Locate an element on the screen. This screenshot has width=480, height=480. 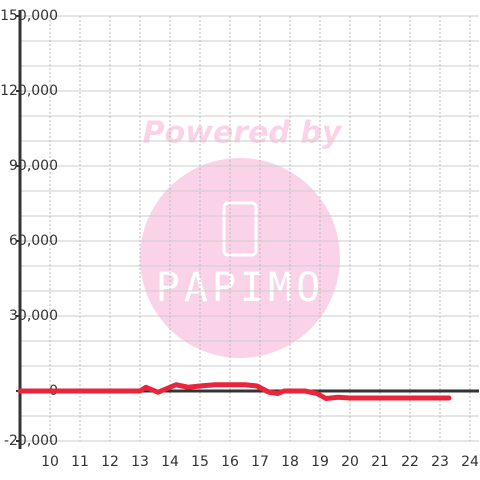
x-tick-label: 17 is located at coordinates (260, 462).